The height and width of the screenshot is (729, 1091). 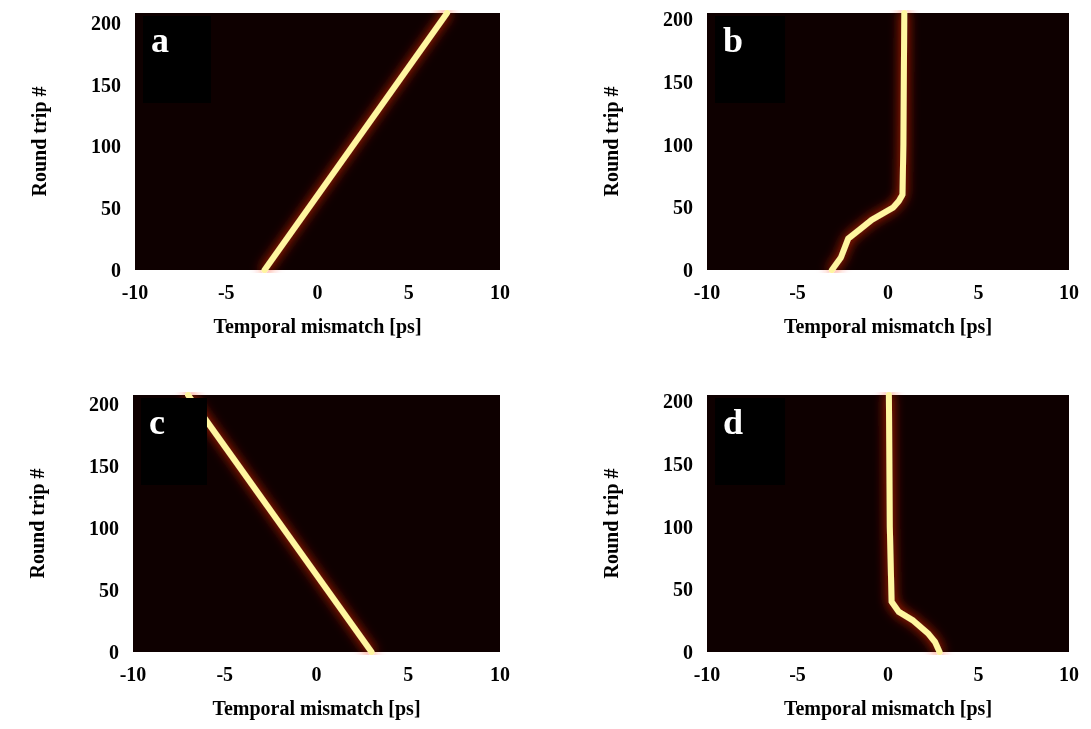 What do you see at coordinates (733, 40) in the screenshot?
I see `chart-title: b` at bounding box center [733, 40].